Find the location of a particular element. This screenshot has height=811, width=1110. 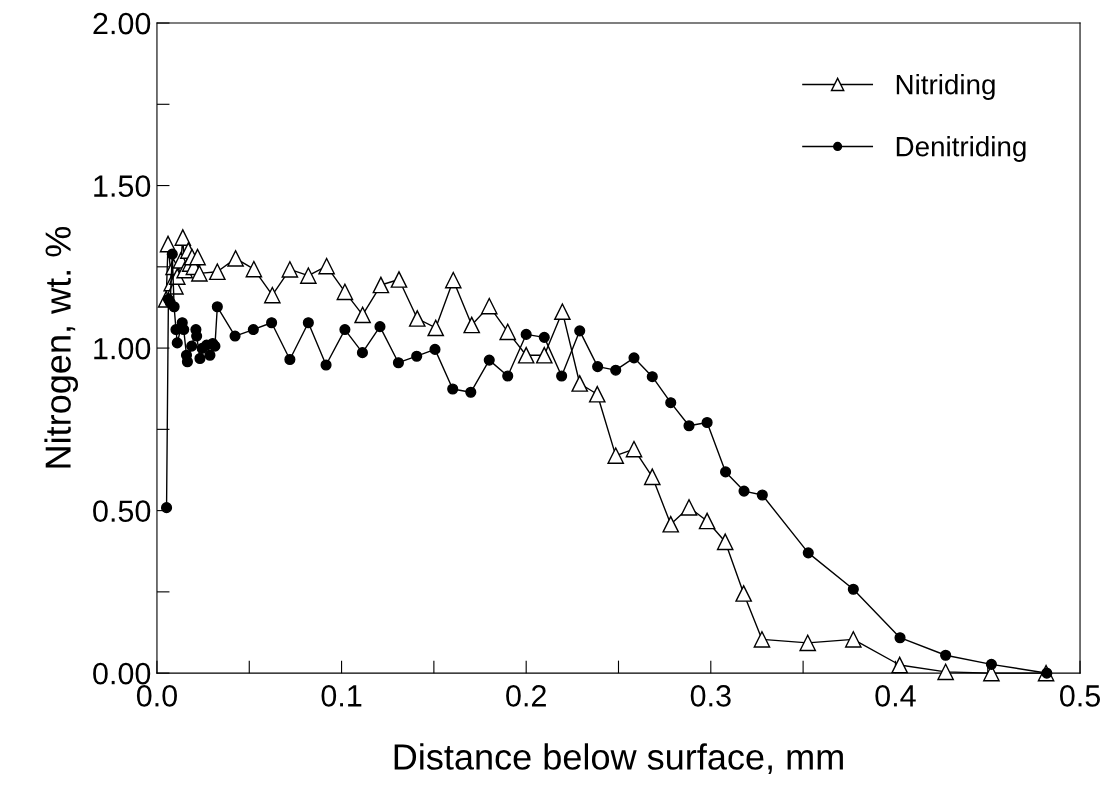

x-tick-label: 0.5 is located at coordinates (1079, 696).